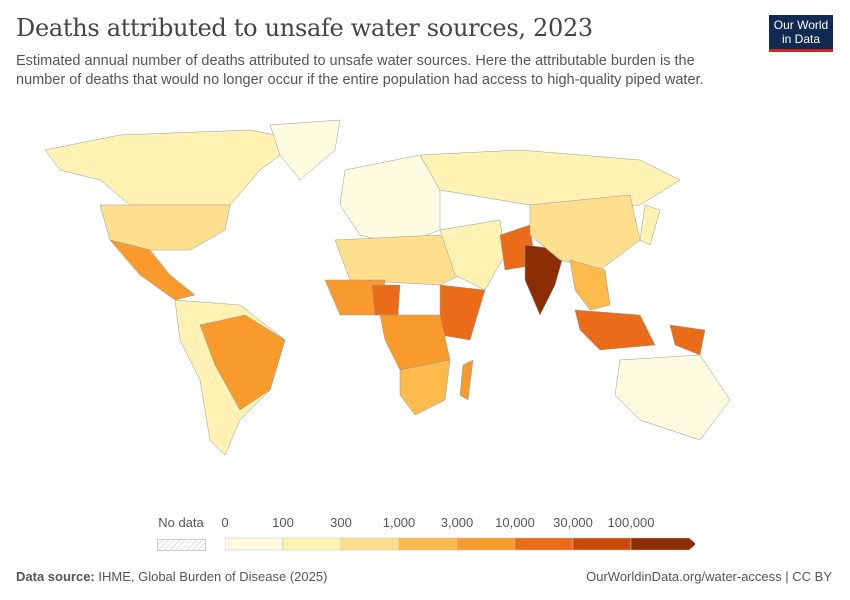 Image resolution: width=850 pixels, height=600 pixels. Describe the element at coordinates (466, 380) in the screenshot. I see `region-madagascar` at that location.